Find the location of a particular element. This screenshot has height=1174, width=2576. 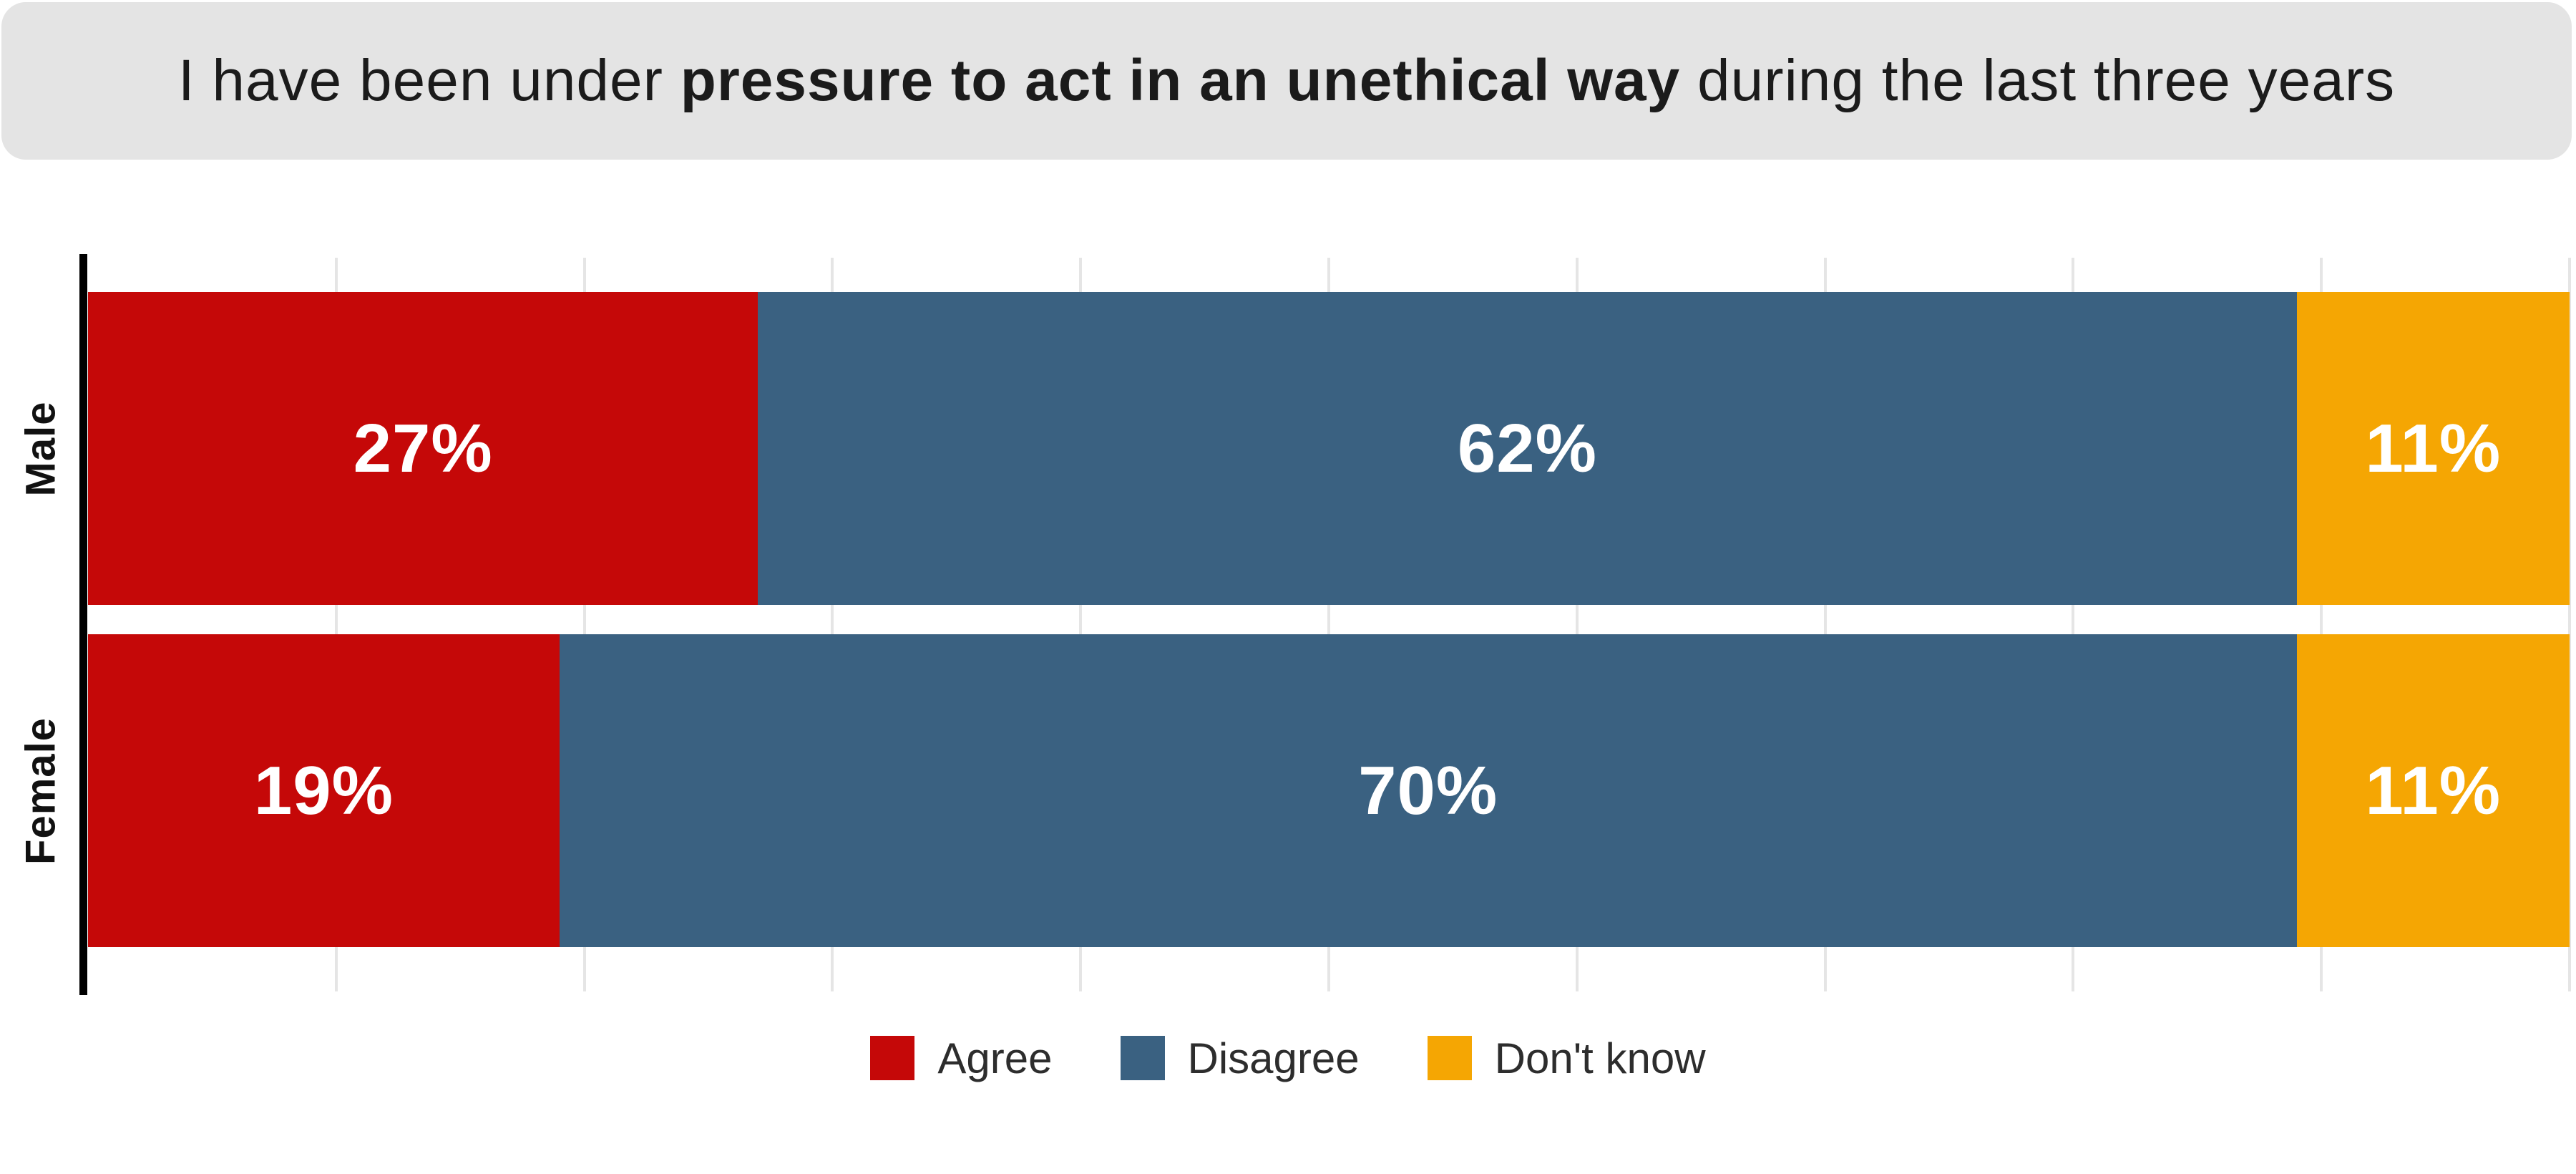

legend-item-agree: Agree is located at coordinates (961, 1058).